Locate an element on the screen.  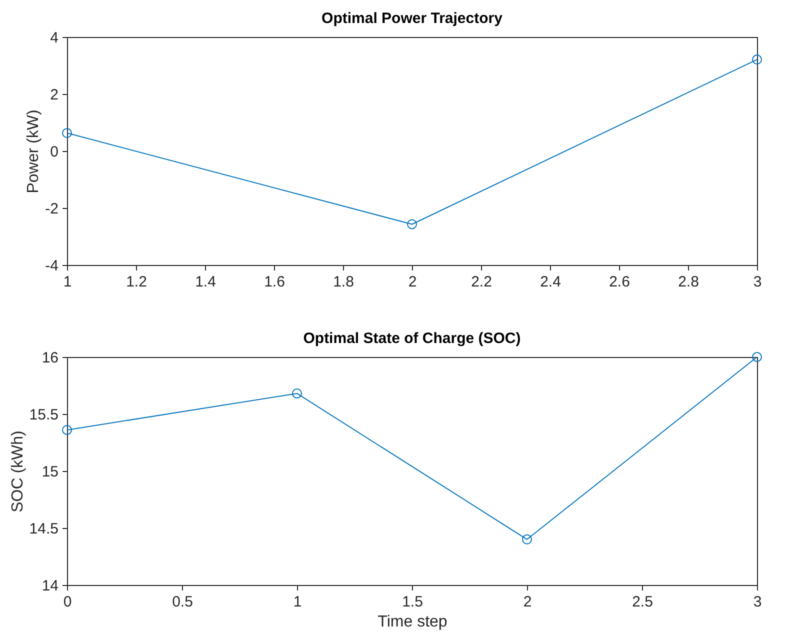
x-tick-label: 2.5 is located at coordinates (642, 602).